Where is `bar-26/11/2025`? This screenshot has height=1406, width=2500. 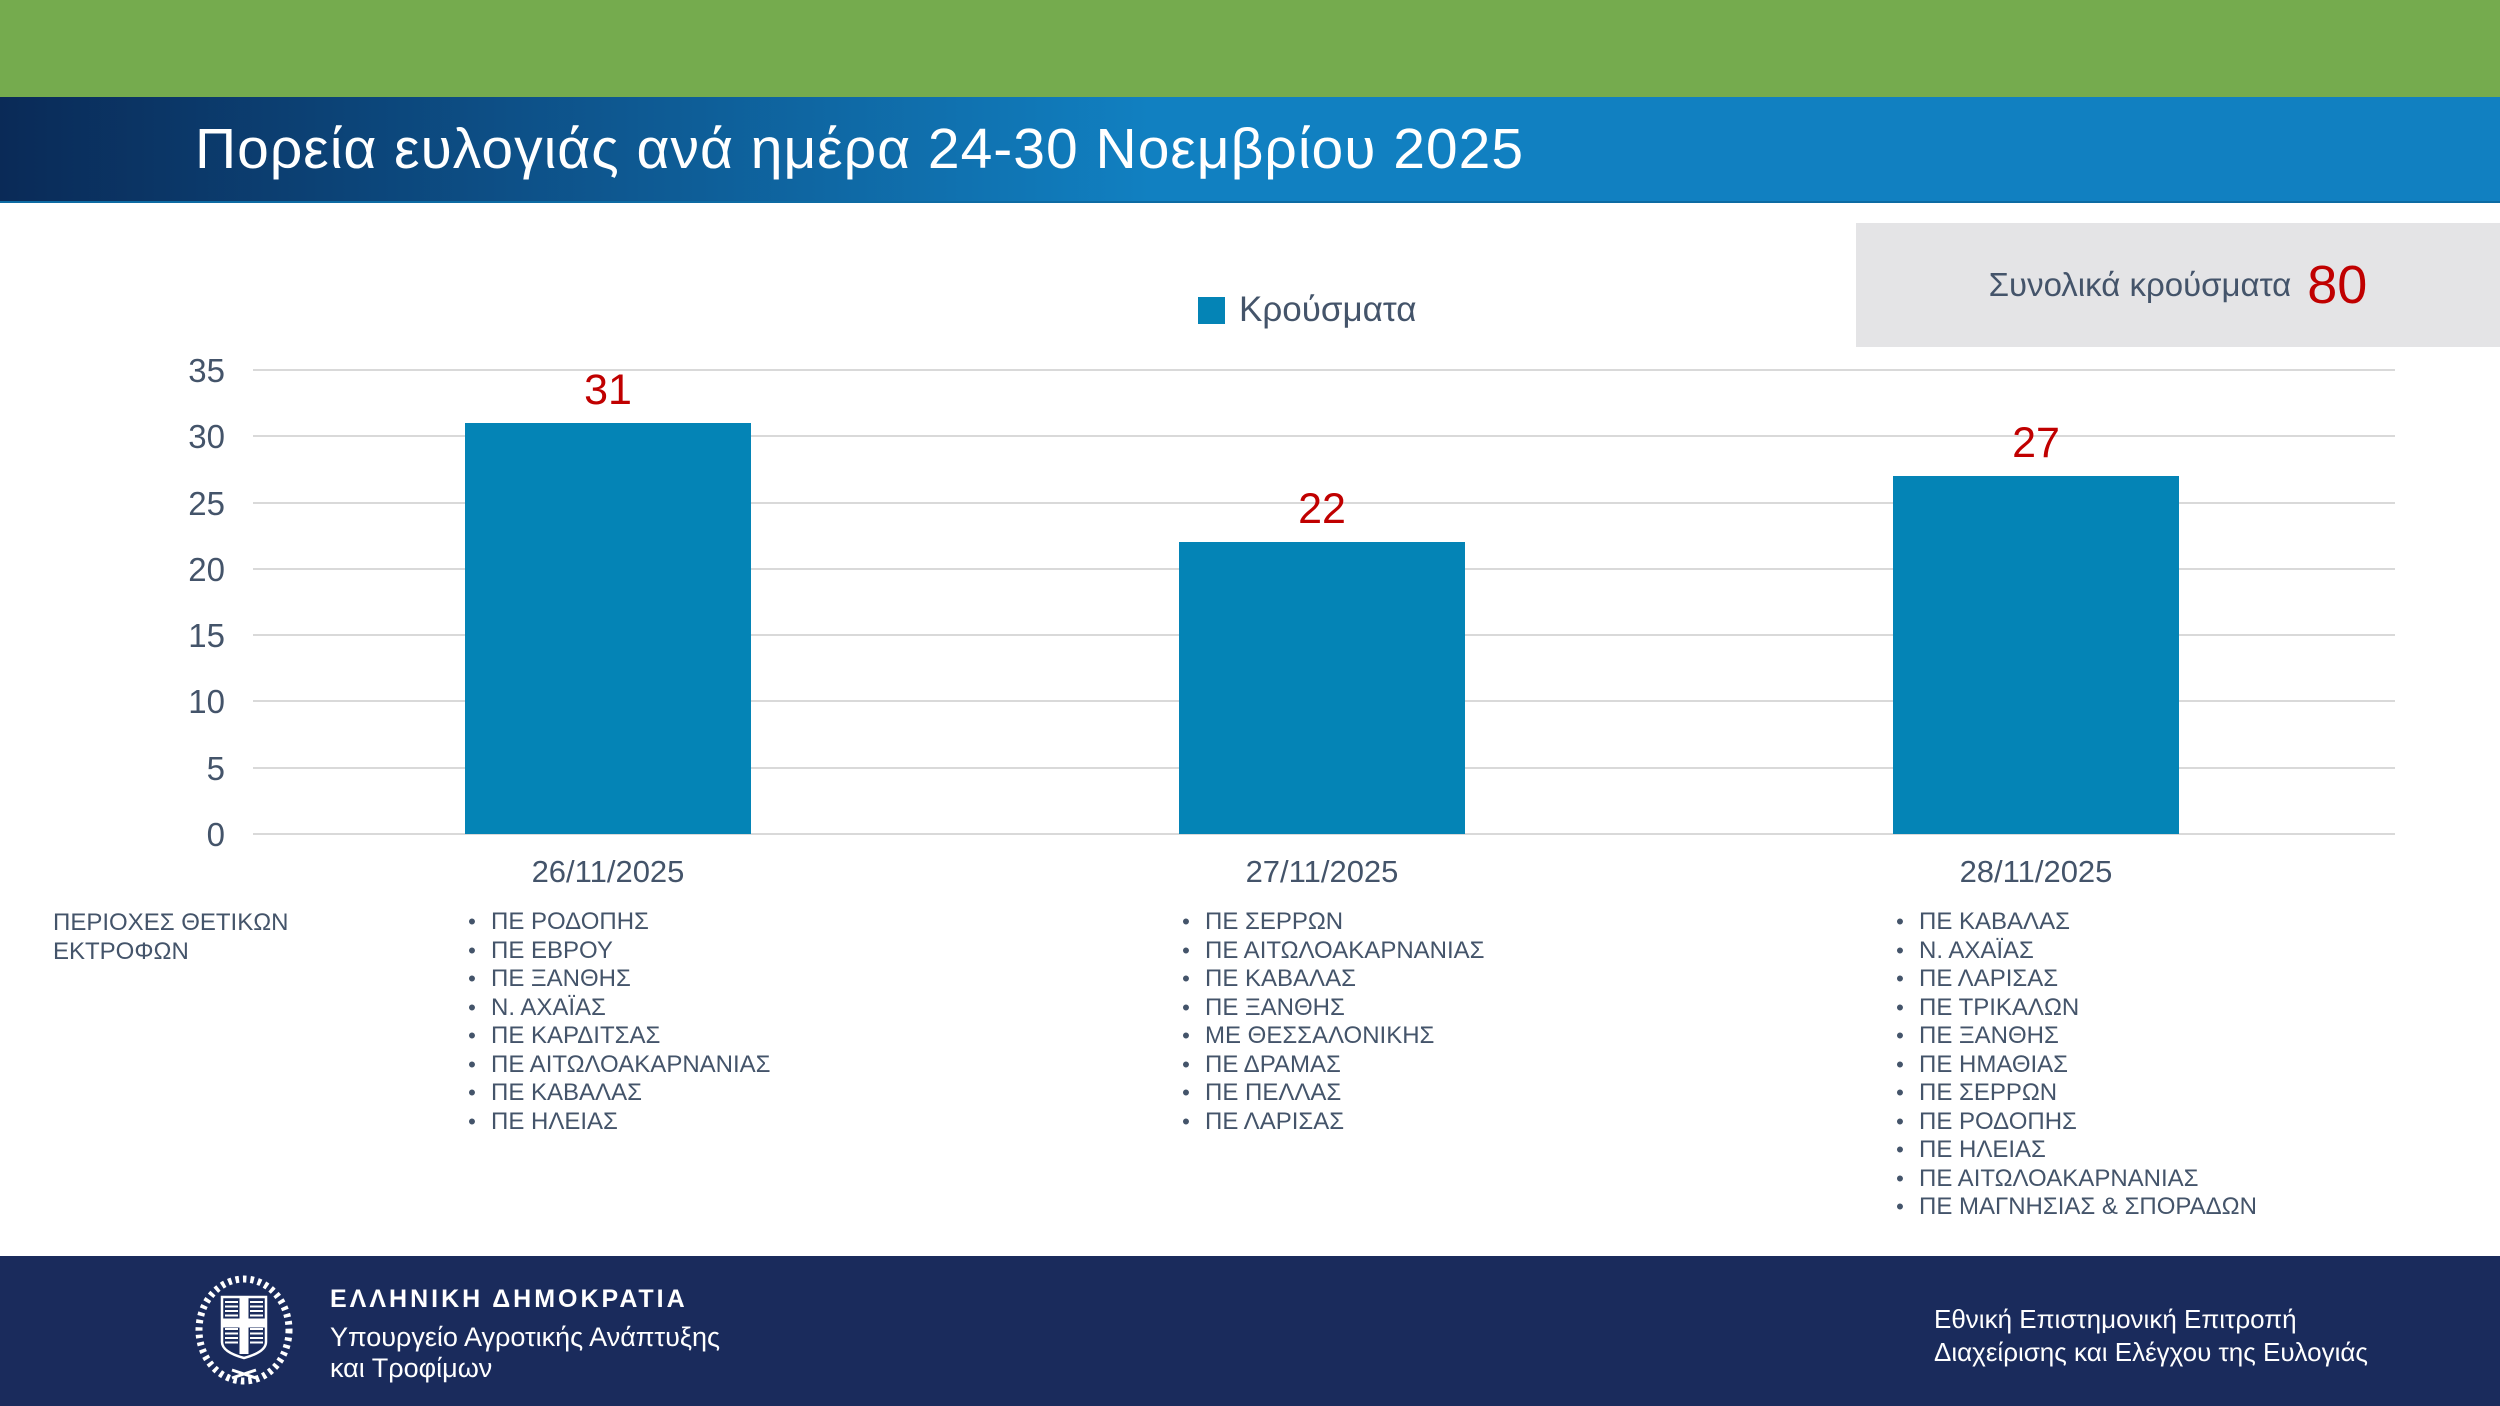
bar-26/11/2025 is located at coordinates (608, 628).